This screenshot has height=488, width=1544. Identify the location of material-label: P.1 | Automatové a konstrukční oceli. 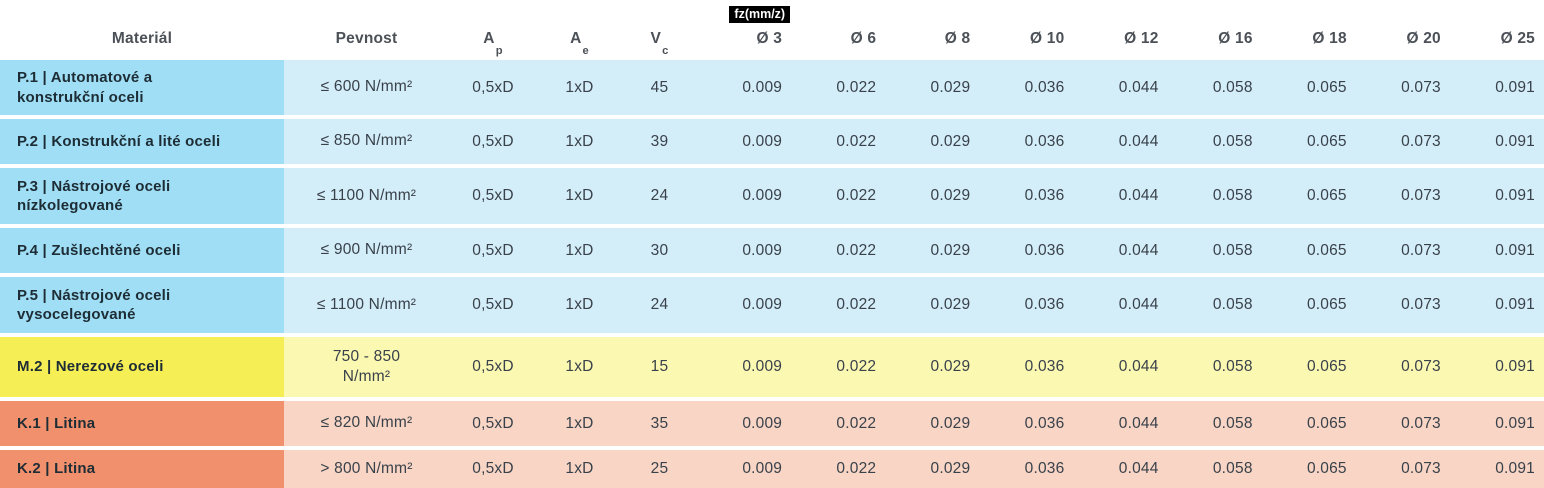
(142, 87).